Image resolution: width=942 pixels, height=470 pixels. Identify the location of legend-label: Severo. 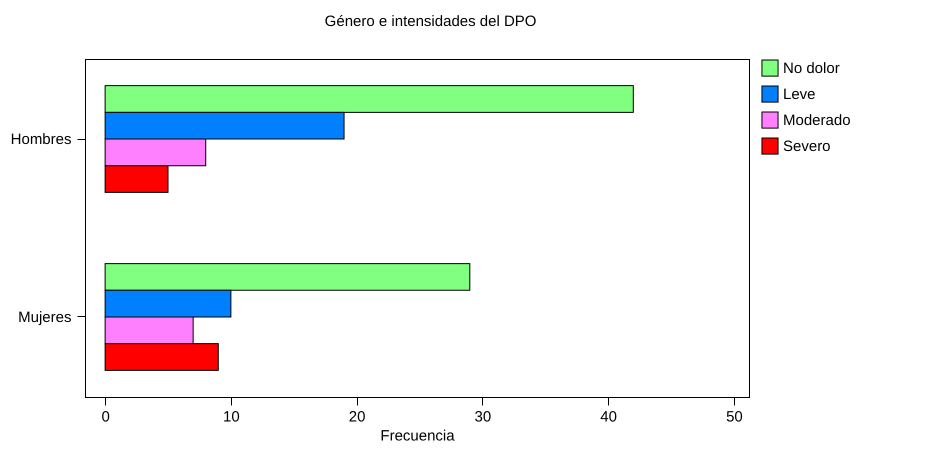
(807, 146).